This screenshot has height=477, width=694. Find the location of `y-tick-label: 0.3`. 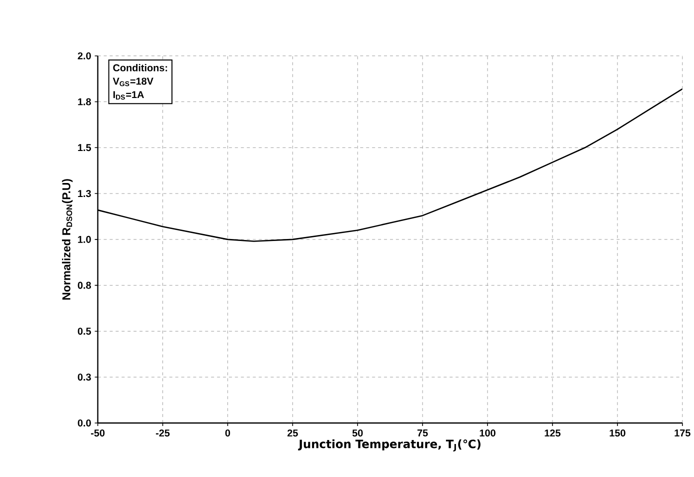

y-tick-label: 0.3 is located at coordinates (84, 377).